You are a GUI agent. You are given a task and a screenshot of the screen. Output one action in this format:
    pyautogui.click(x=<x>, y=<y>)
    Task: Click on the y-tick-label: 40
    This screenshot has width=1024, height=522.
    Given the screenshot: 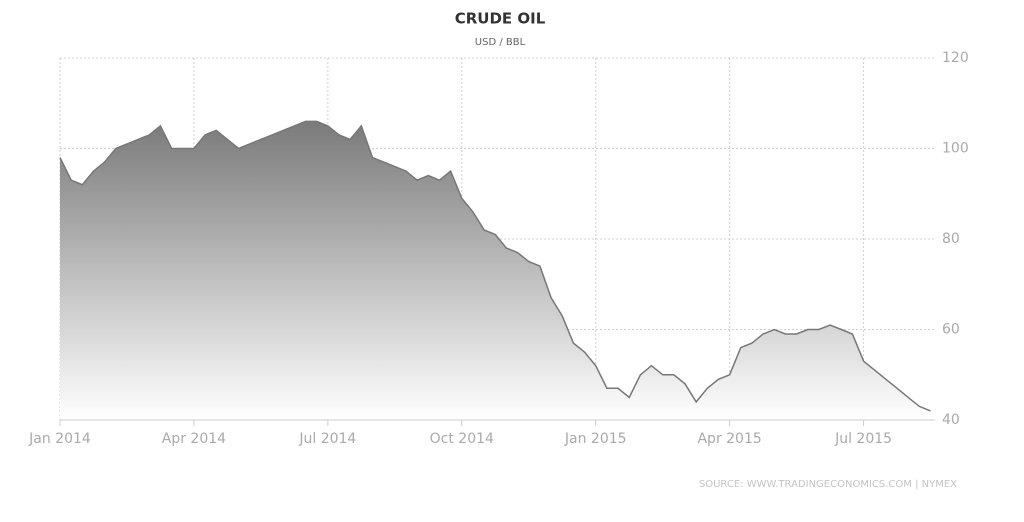 What is the action you would take?
    pyautogui.click(x=951, y=420)
    